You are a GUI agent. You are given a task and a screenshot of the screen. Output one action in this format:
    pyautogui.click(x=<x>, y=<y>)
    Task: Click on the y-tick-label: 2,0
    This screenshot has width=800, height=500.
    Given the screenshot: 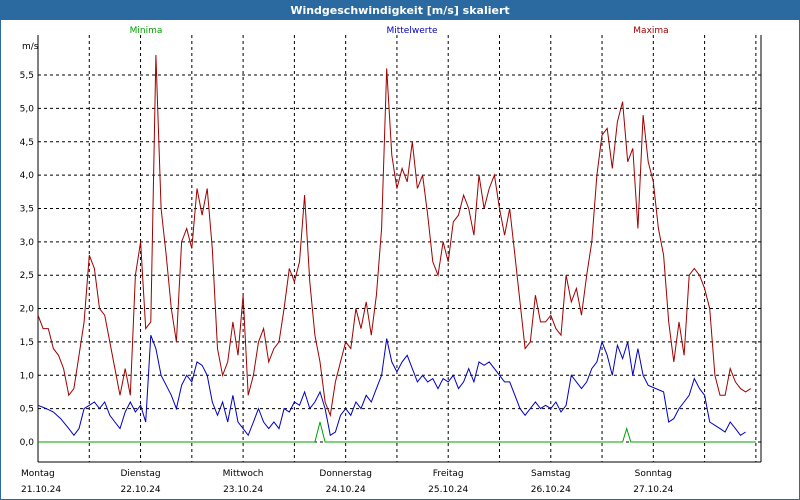 What is the action you would take?
    pyautogui.click(x=27, y=310)
    